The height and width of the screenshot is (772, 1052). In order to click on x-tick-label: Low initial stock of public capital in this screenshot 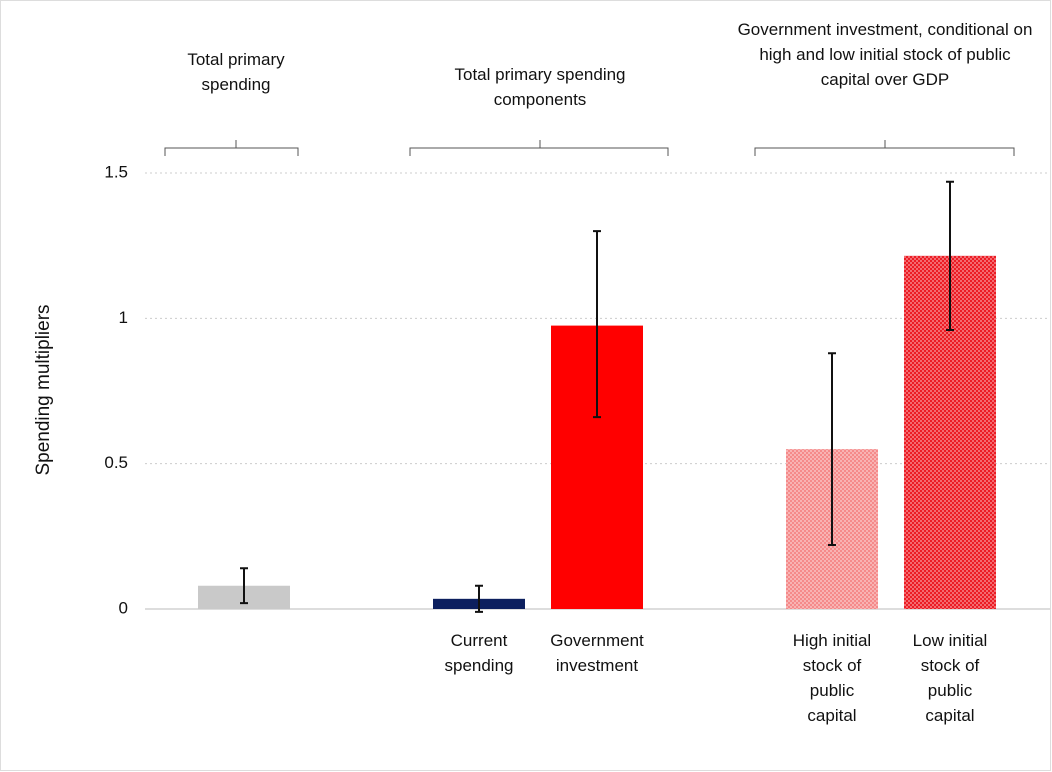, I will do `click(950, 678)`.